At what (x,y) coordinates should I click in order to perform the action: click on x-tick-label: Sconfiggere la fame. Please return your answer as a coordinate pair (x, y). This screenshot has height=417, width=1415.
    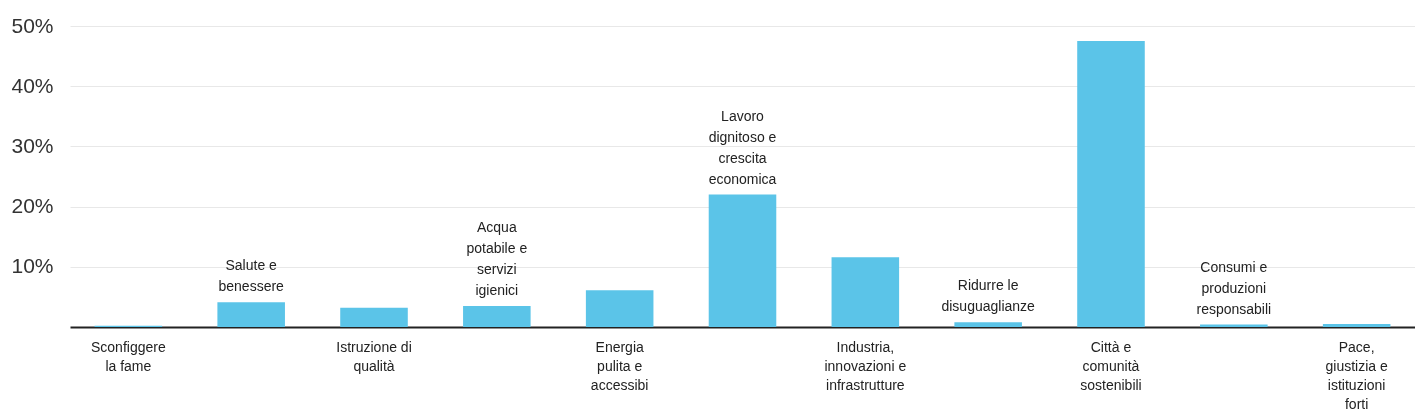
    Looking at the image, I should click on (128, 356).